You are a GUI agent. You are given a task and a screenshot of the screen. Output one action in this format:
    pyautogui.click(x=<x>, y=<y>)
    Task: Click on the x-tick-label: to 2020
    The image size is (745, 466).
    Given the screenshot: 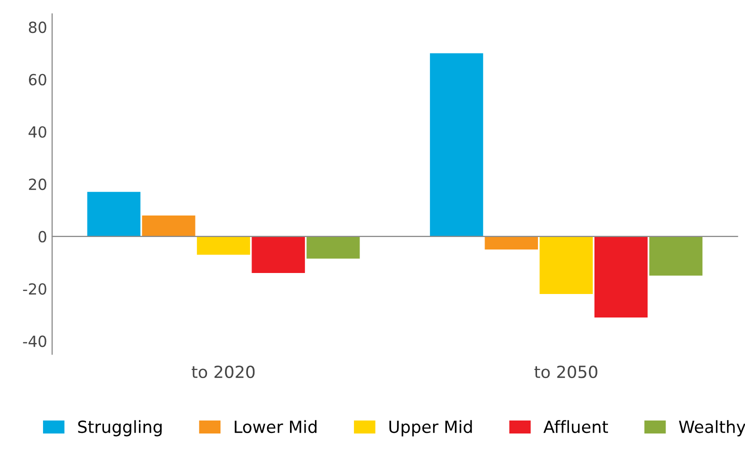 What is the action you would take?
    pyautogui.click(x=223, y=372)
    